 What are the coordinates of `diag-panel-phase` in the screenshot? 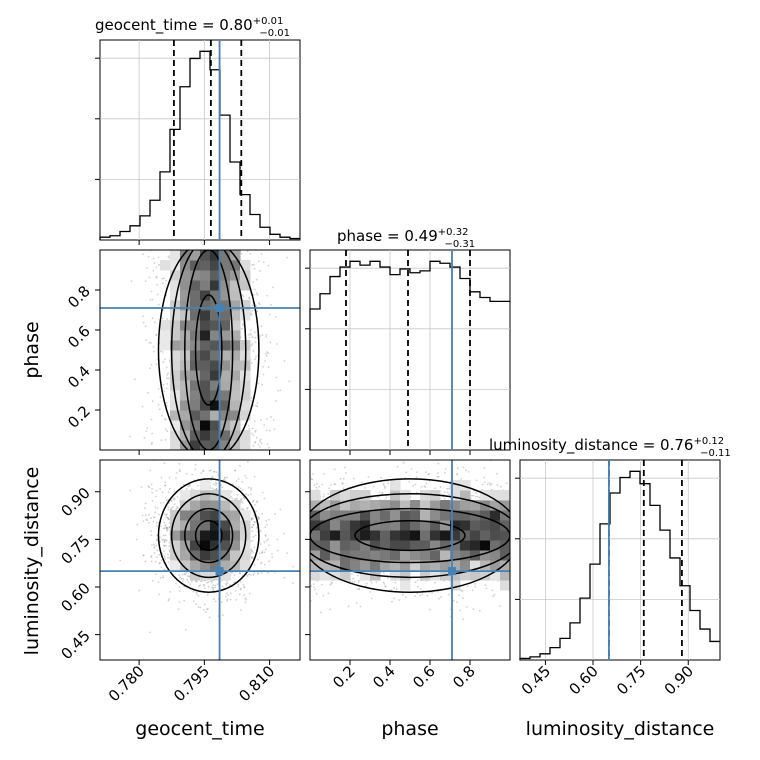 It's located at (408, 352).